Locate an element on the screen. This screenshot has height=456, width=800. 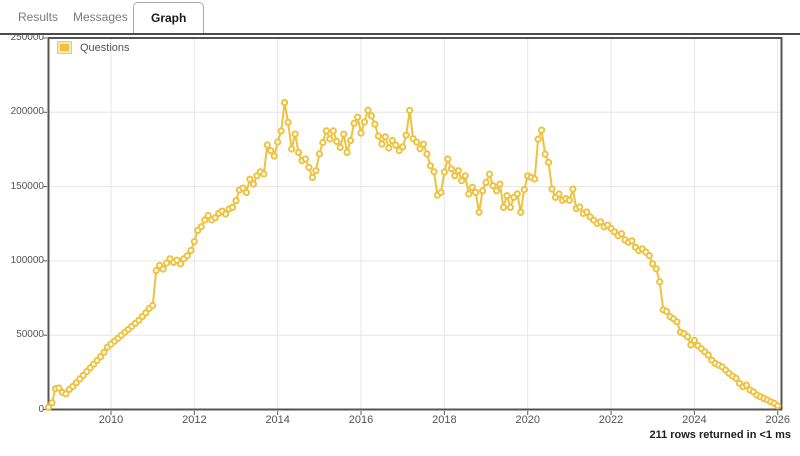
row-count-text: 211 rows returned in <1 ms is located at coordinates (720, 435).